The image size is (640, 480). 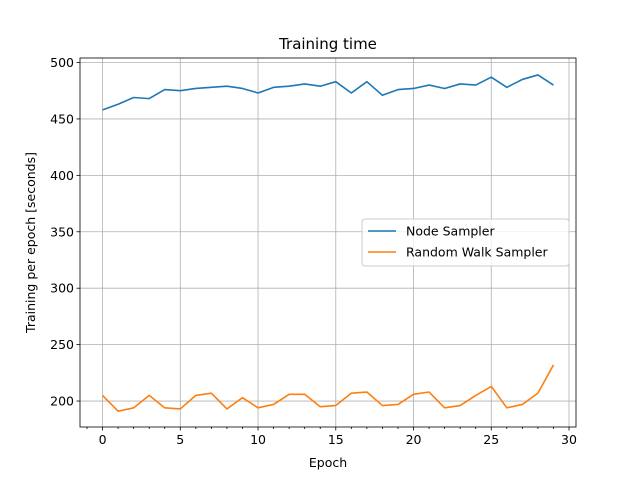 What do you see at coordinates (477, 252) in the screenshot?
I see `legend-label: Random Walk Sampler` at bounding box center [477, 252].